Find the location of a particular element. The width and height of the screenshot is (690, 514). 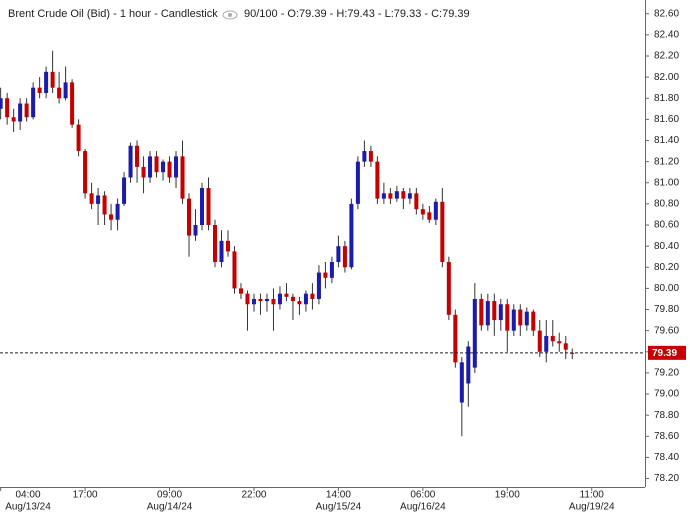

y-tick-label: 80.80 is located at coordinates (666, 204).